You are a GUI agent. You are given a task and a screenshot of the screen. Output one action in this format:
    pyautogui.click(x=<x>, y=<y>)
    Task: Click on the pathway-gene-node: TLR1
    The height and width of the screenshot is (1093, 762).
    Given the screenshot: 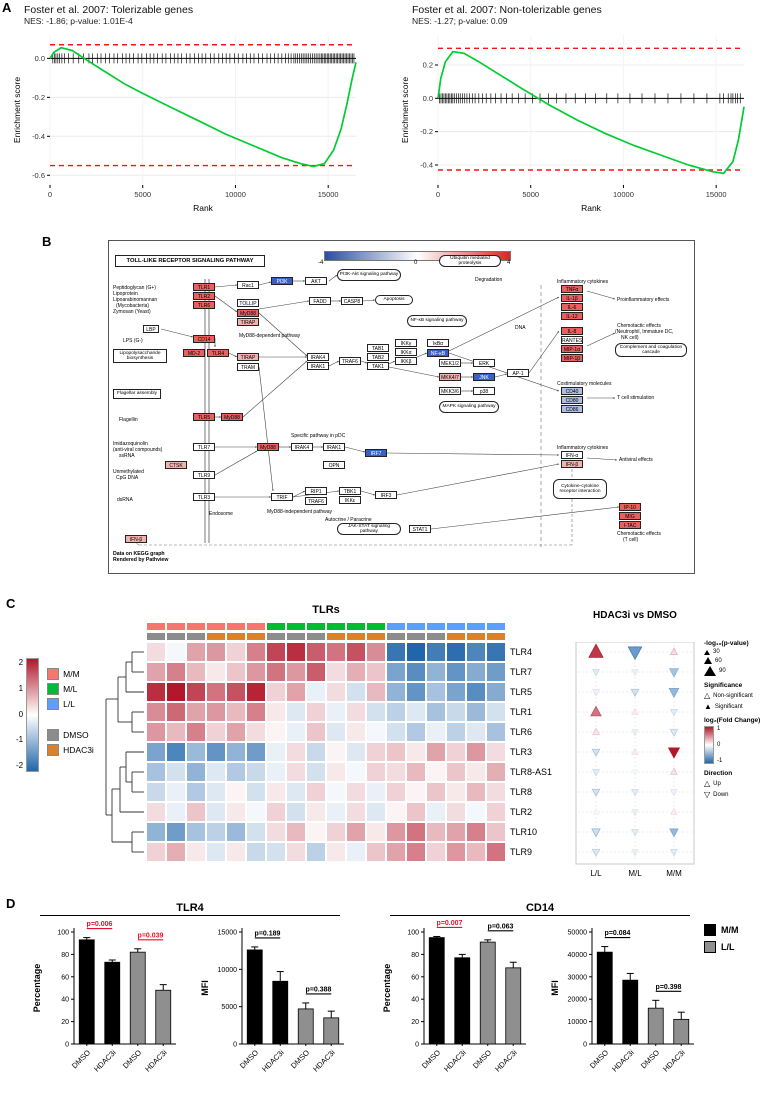 What is the action you would take?
    pyautogui.click(x=204, y=287)
    